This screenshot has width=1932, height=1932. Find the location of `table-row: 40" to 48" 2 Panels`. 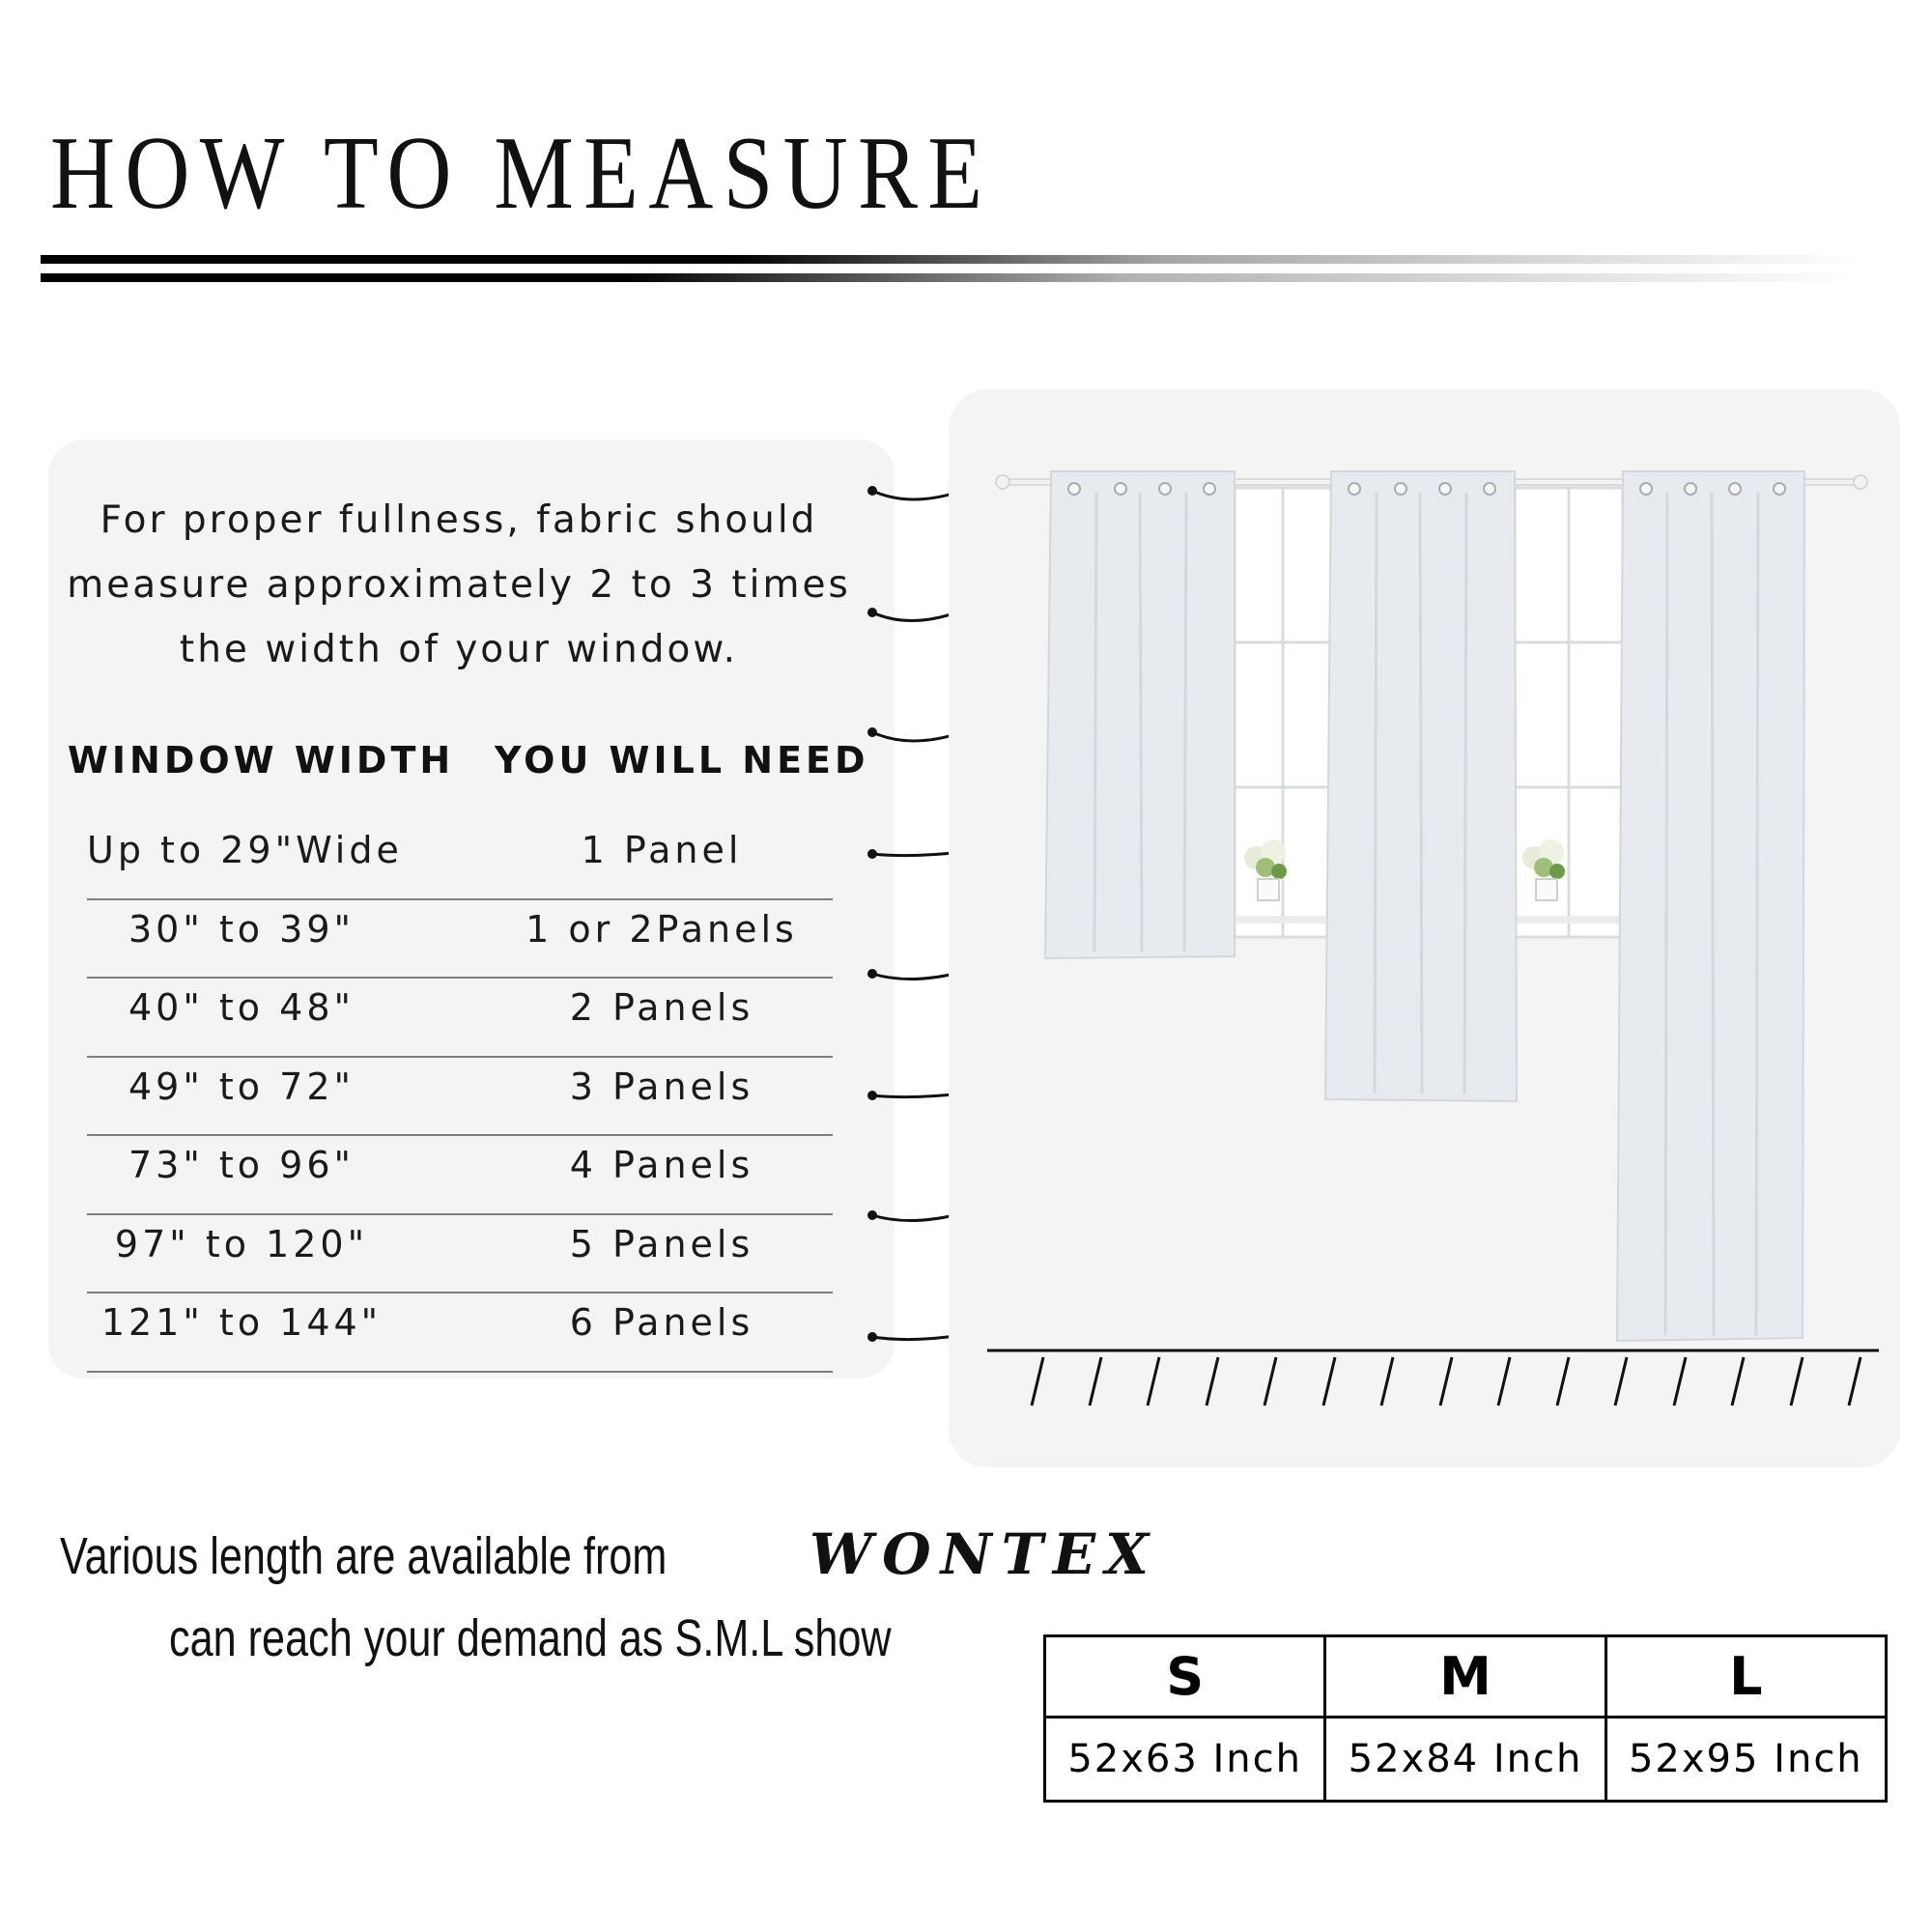

table-row: 40" to 48" 2 Panels is located at coordinates (460, 1018).